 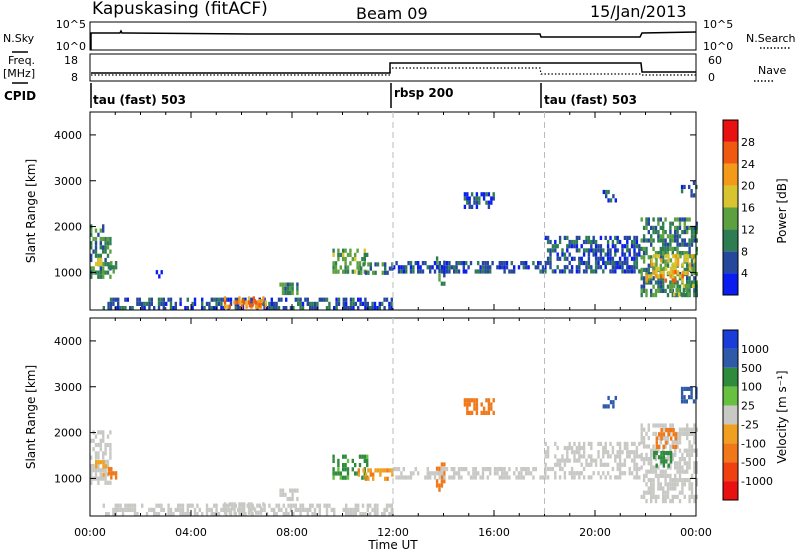 What do you see at coordinates (711, 77) in the screenshot?
I see `nave-tick-bottom: 0` at bounding box center [711, 77].